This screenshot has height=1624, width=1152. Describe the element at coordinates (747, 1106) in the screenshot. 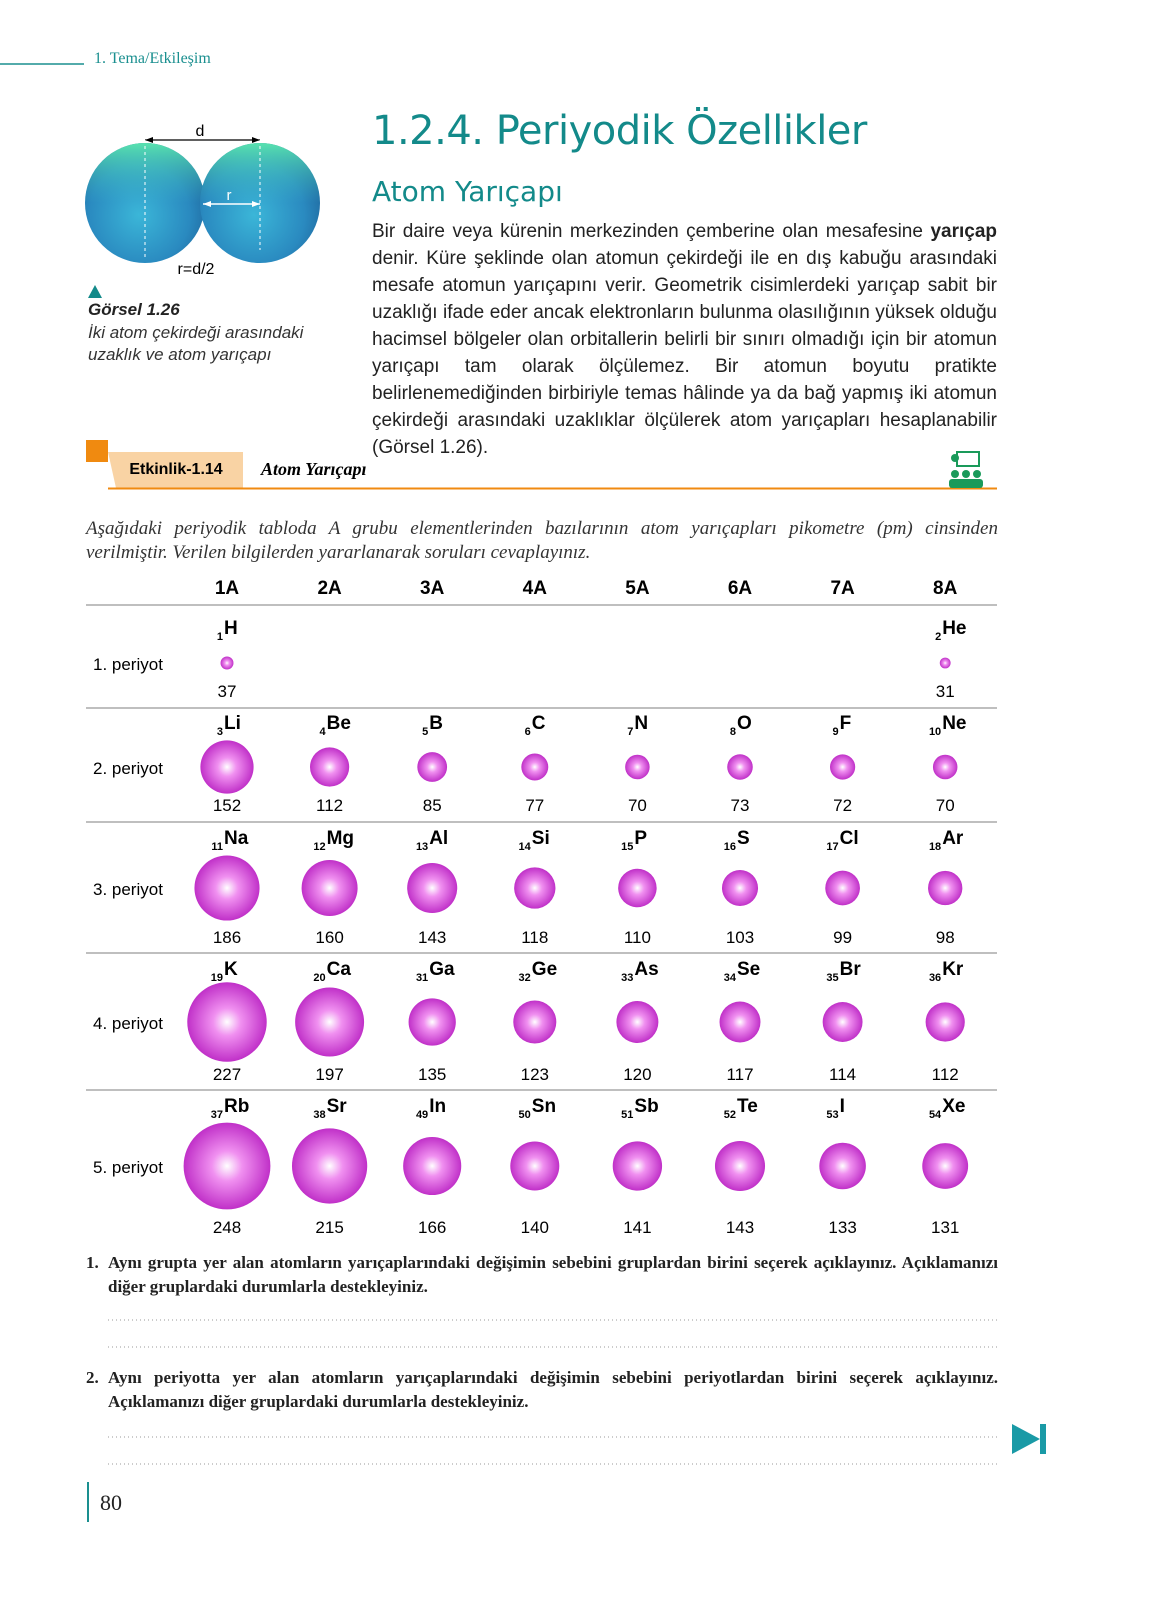

I see `element-symbol: Te` at that location.